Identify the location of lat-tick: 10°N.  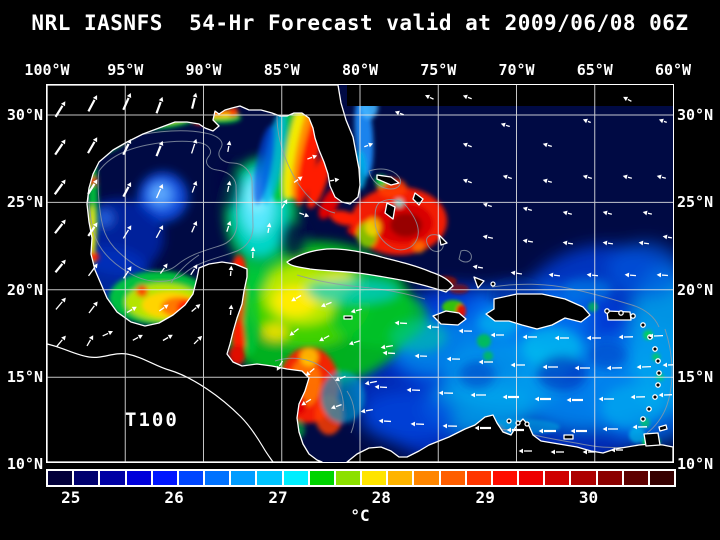
(24, 464).